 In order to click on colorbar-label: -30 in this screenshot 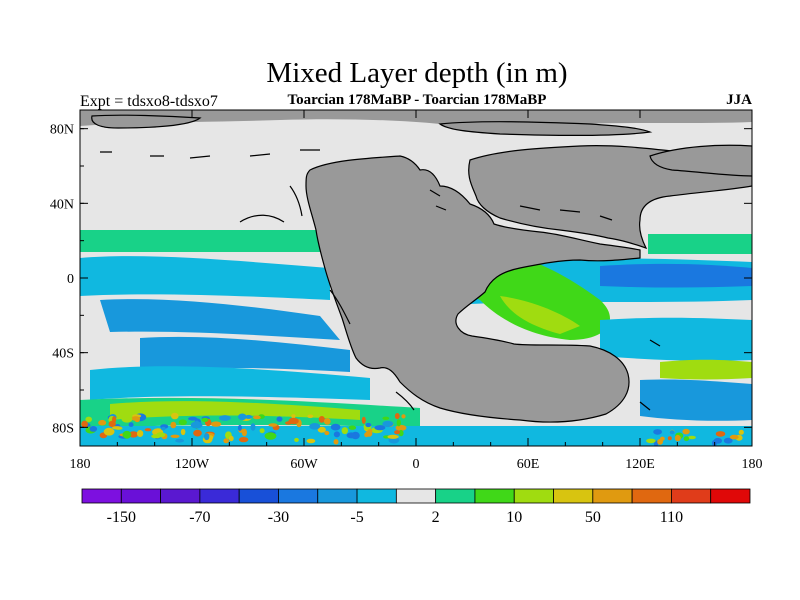, I will do `click(278, 517)`.